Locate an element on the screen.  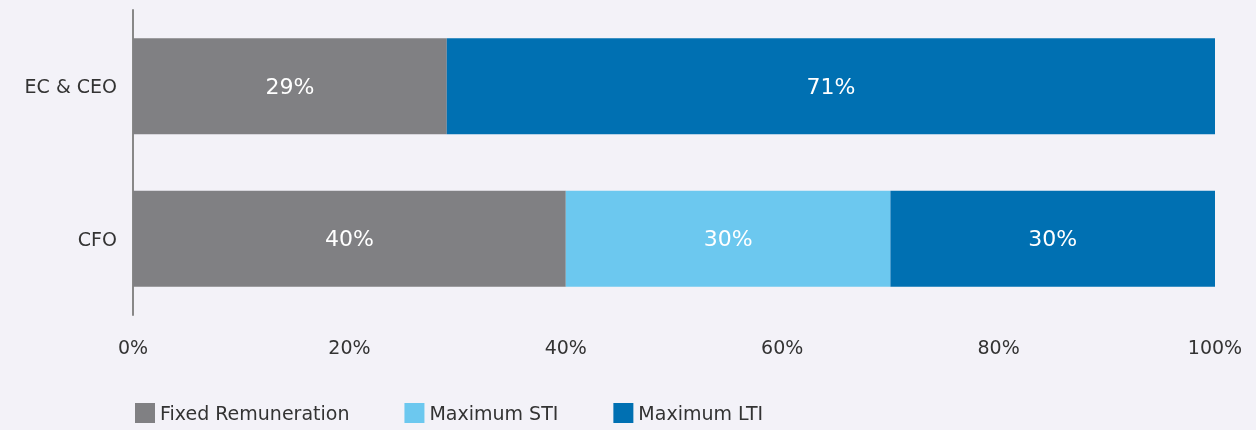
data-label: 29% is located at coordinates (290, 86).